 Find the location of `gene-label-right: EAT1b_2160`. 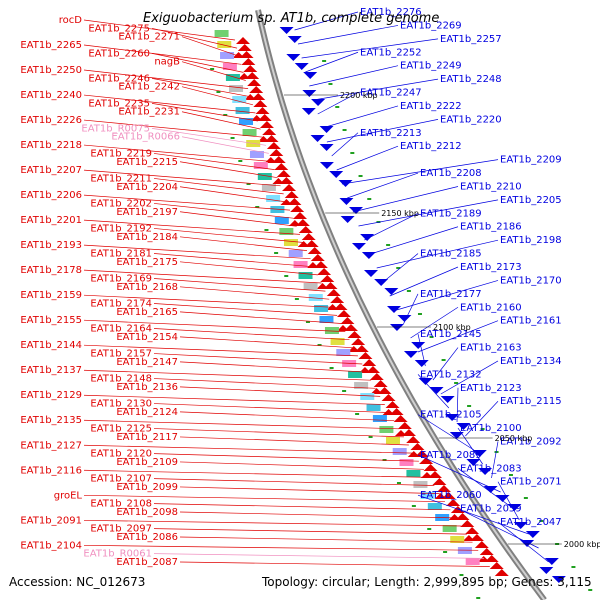

gene-label-right: EAT1b_2160 is located at coordinates (491, 307).